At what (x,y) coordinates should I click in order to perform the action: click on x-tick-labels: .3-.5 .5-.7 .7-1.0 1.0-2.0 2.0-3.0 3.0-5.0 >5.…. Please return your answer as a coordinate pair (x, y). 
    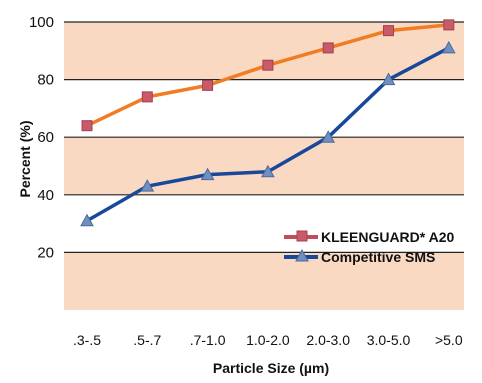
    Looking at the image, I should click on (268, 340).